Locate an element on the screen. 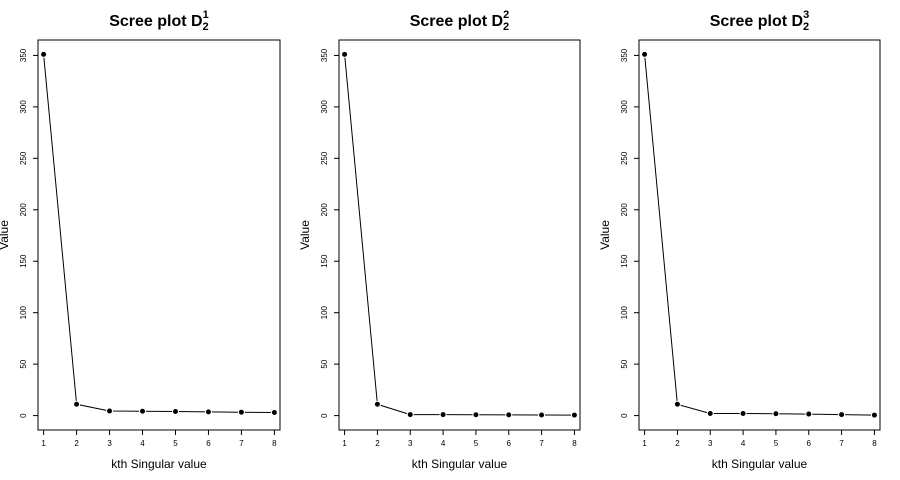  chart-title: Scree plot D21 is located at coordinates (159, 21).